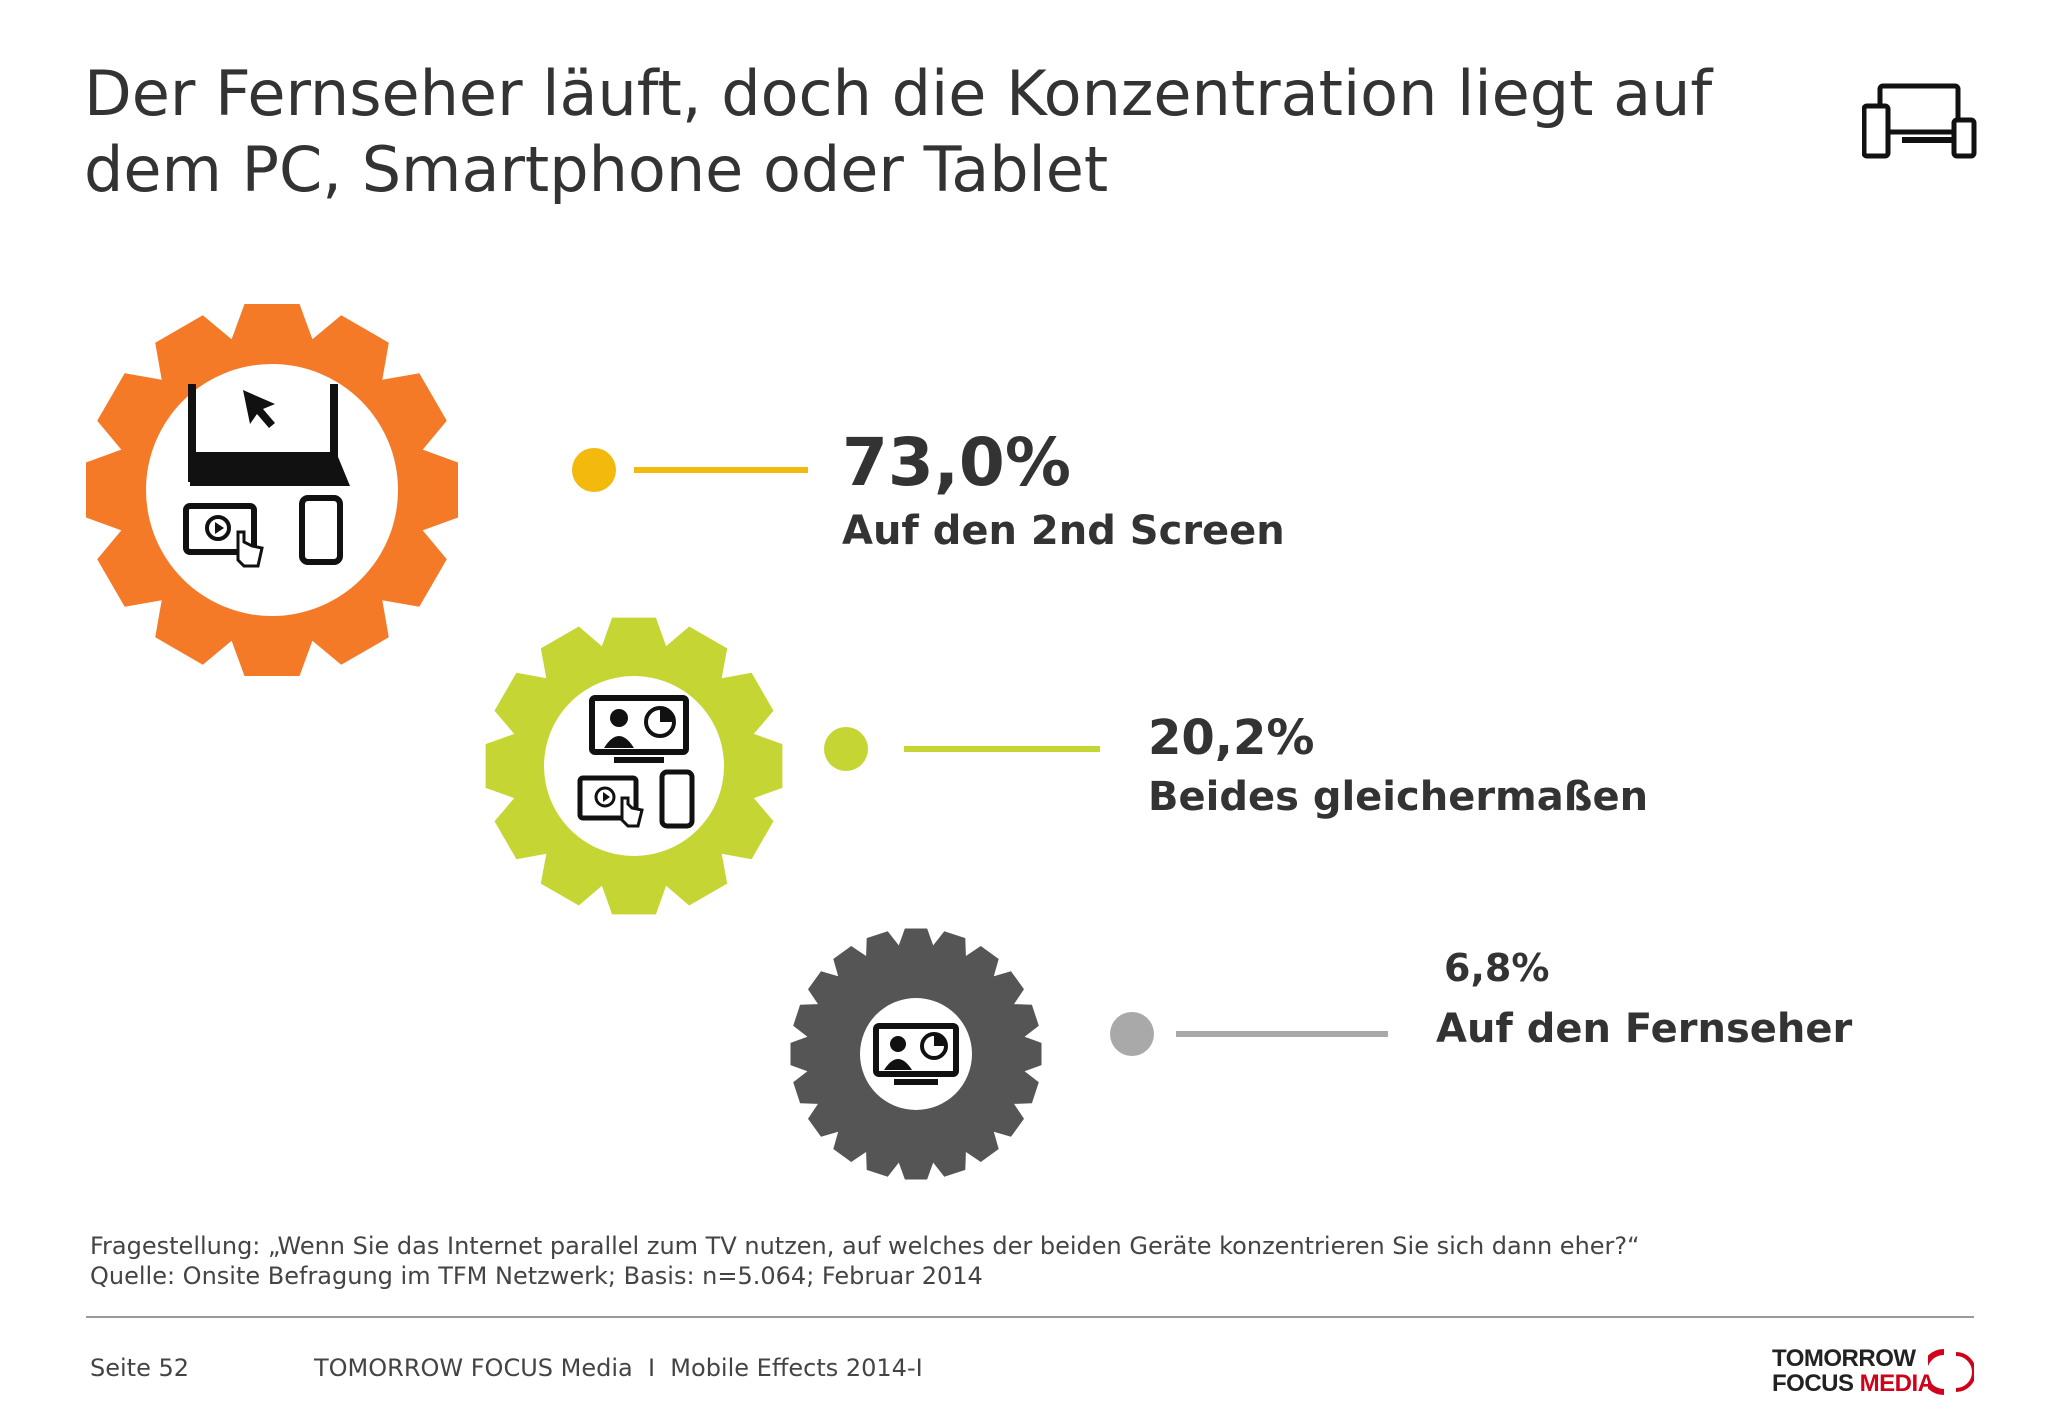 The image size is (2048, 1418). Describe the element at coordinates (1644, 1029) in the screenshot. I see `category-label: Auf den Fernseher` at that location.